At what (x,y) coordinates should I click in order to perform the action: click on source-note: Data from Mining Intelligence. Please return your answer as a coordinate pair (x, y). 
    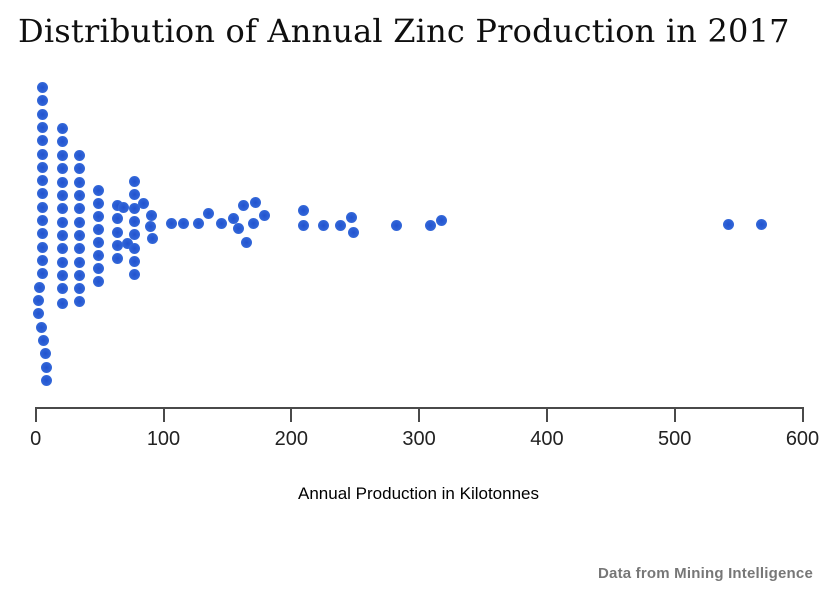
    Looking at the image, I should click on (705, 573).